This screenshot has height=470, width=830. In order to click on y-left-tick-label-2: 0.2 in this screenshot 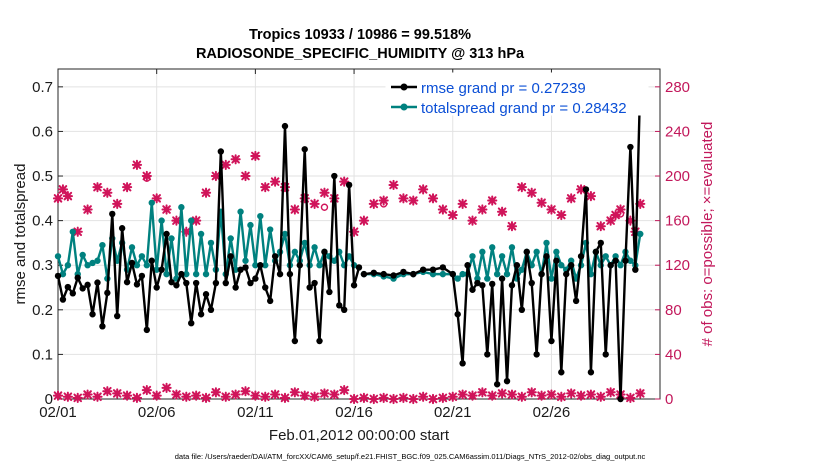, I will do `click(42, 310)`.